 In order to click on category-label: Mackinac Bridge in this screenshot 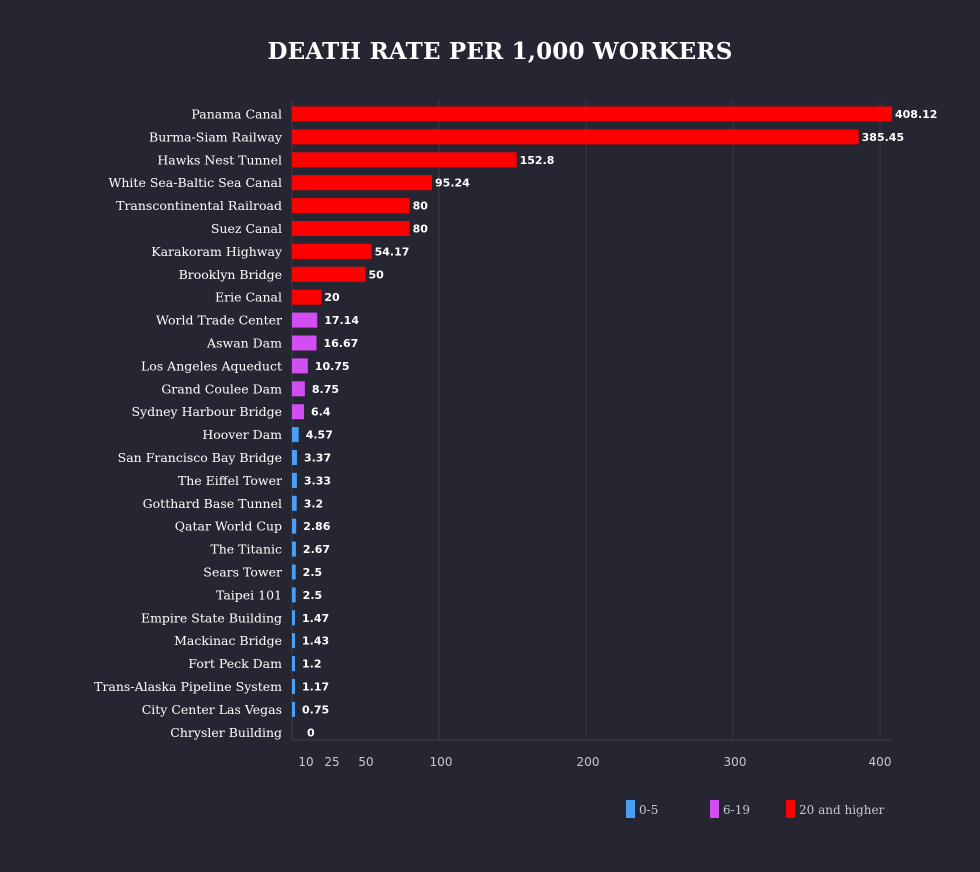, I will do `click(228, 640)`.